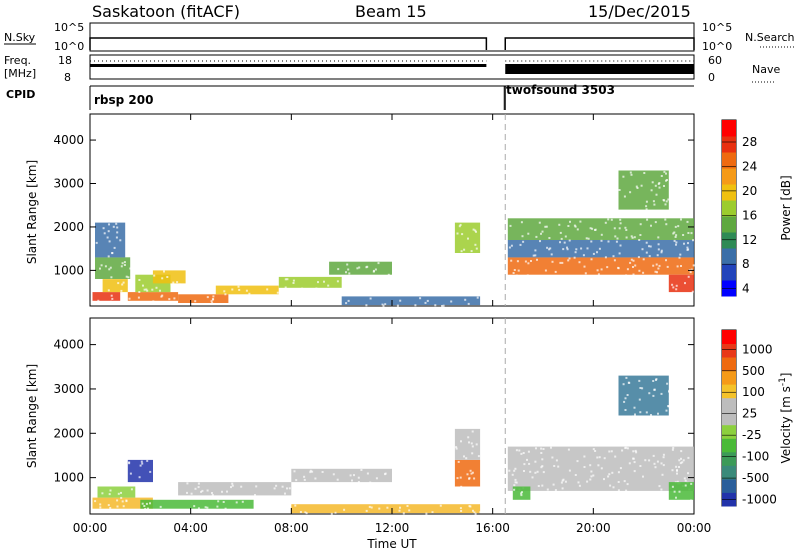  Describe the element at coordinates (65, 60) in the screenshot. I see `freq-tick-top: 18` at that location.